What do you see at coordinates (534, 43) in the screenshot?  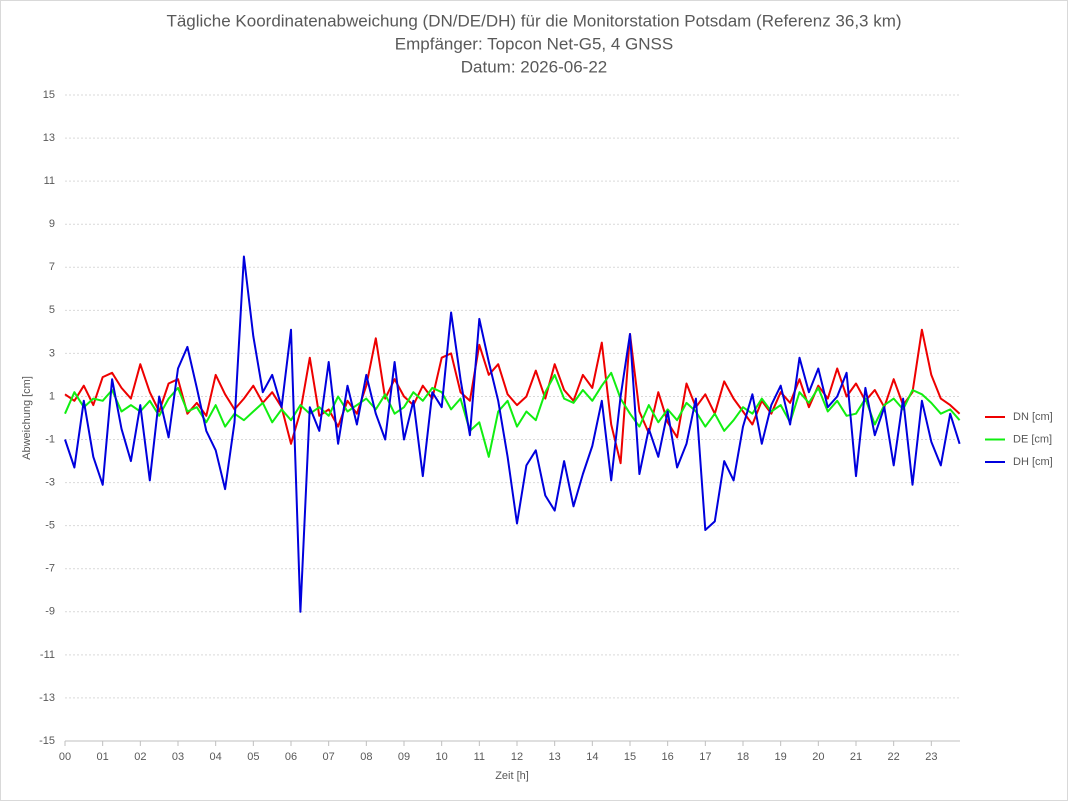 I see `chart-subtitle: Empfänger: Topcon Net-G5, 4 GNSS` at bounding box center [534, 43].